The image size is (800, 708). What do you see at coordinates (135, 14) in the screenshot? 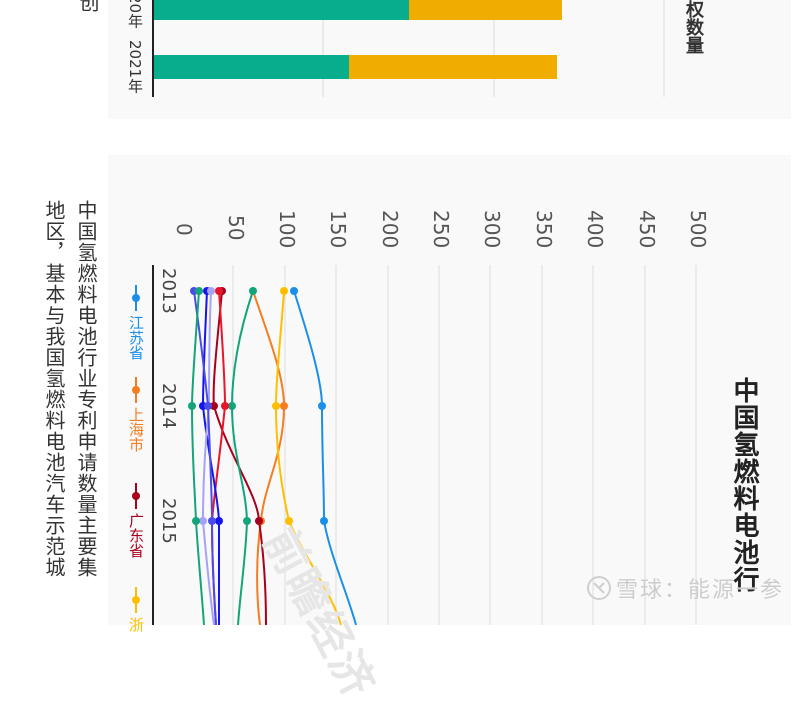
I see `bar-category-2020: 20年` at bounding box center [135, 14].